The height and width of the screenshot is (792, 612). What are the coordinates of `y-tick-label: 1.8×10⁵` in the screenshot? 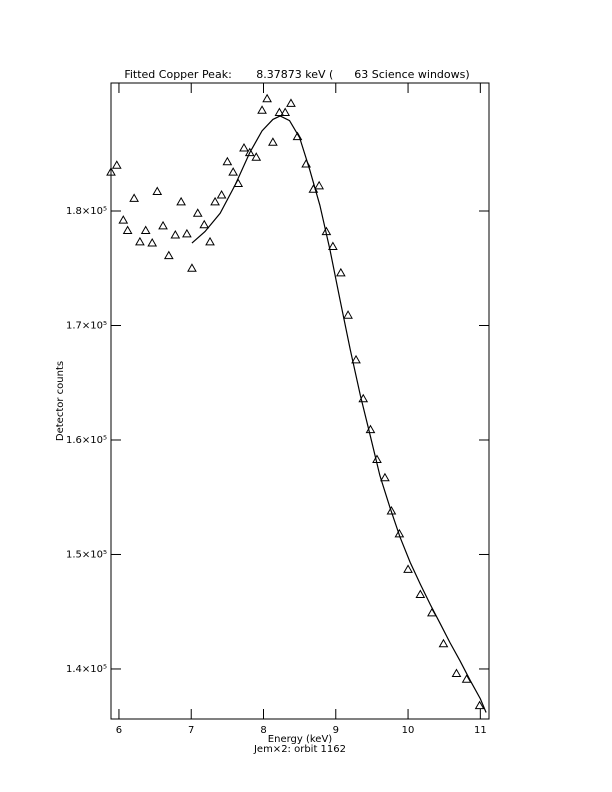 It's located at (86, 211).